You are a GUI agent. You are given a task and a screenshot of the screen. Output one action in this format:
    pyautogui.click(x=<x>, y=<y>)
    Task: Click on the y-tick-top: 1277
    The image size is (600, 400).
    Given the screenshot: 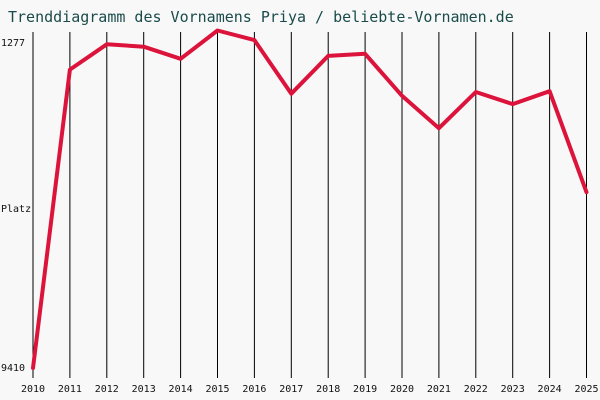 What is the action you would take?
    pyautogui.click(x=13, y=43)
    